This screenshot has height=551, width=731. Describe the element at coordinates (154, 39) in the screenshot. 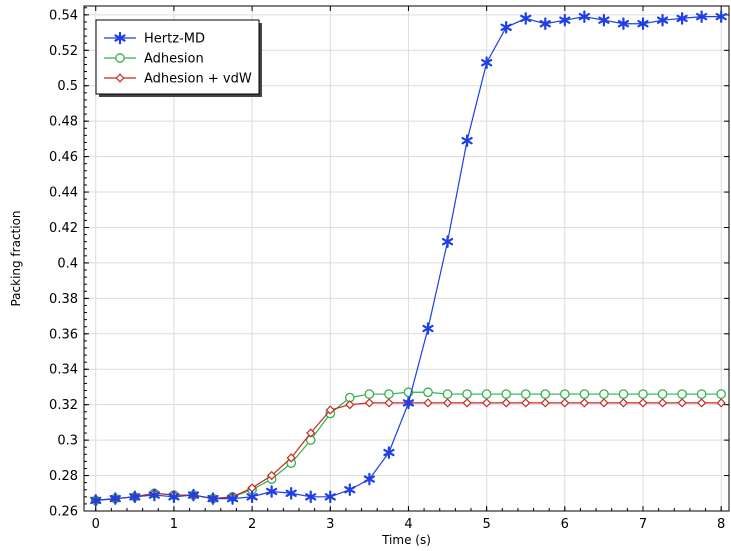

I see `legend-item: Hertz-MD` at that location.